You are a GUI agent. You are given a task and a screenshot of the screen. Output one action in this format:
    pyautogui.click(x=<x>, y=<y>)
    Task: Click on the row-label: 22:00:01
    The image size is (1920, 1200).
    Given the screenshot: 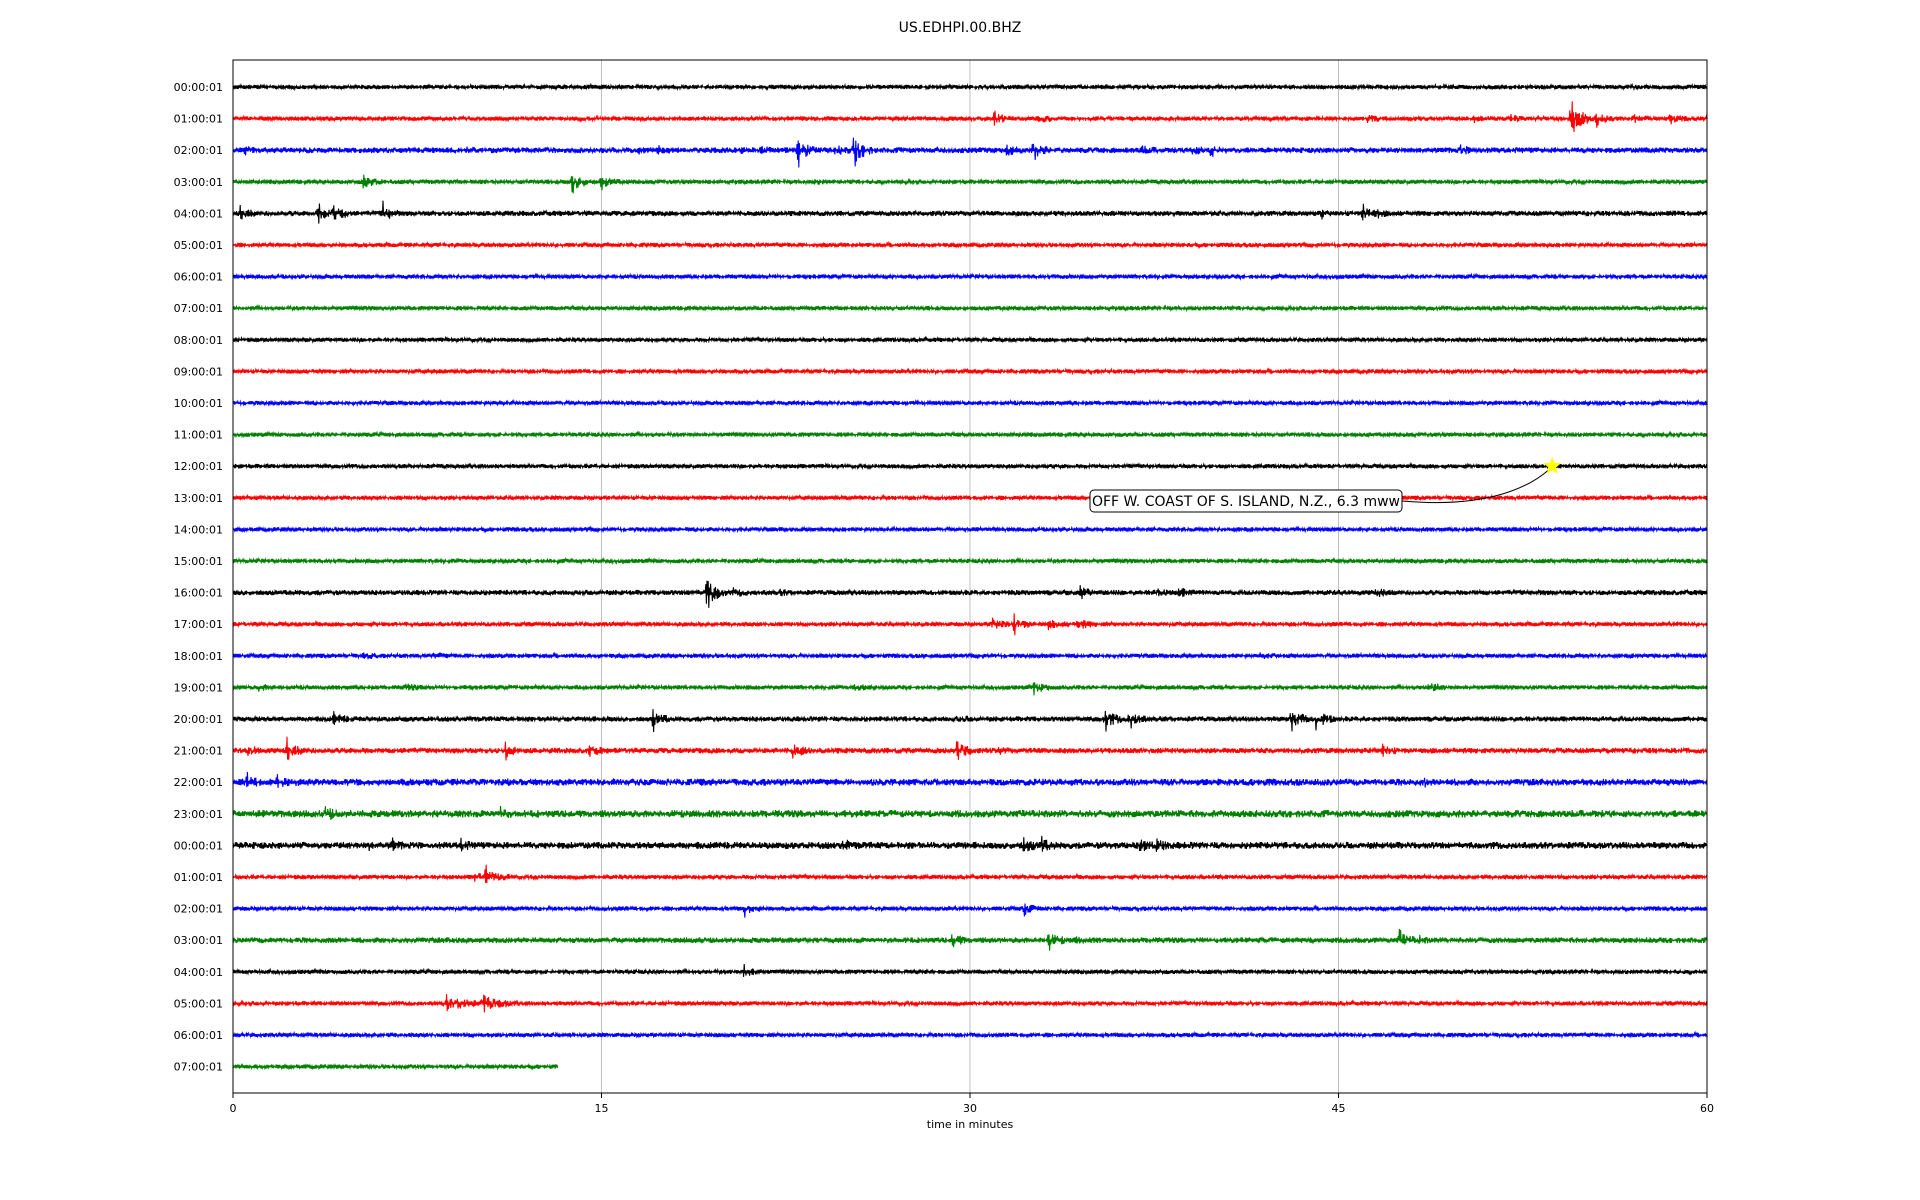 What is the action you would take?
    pyautogui.click(x=198, y=782)
    